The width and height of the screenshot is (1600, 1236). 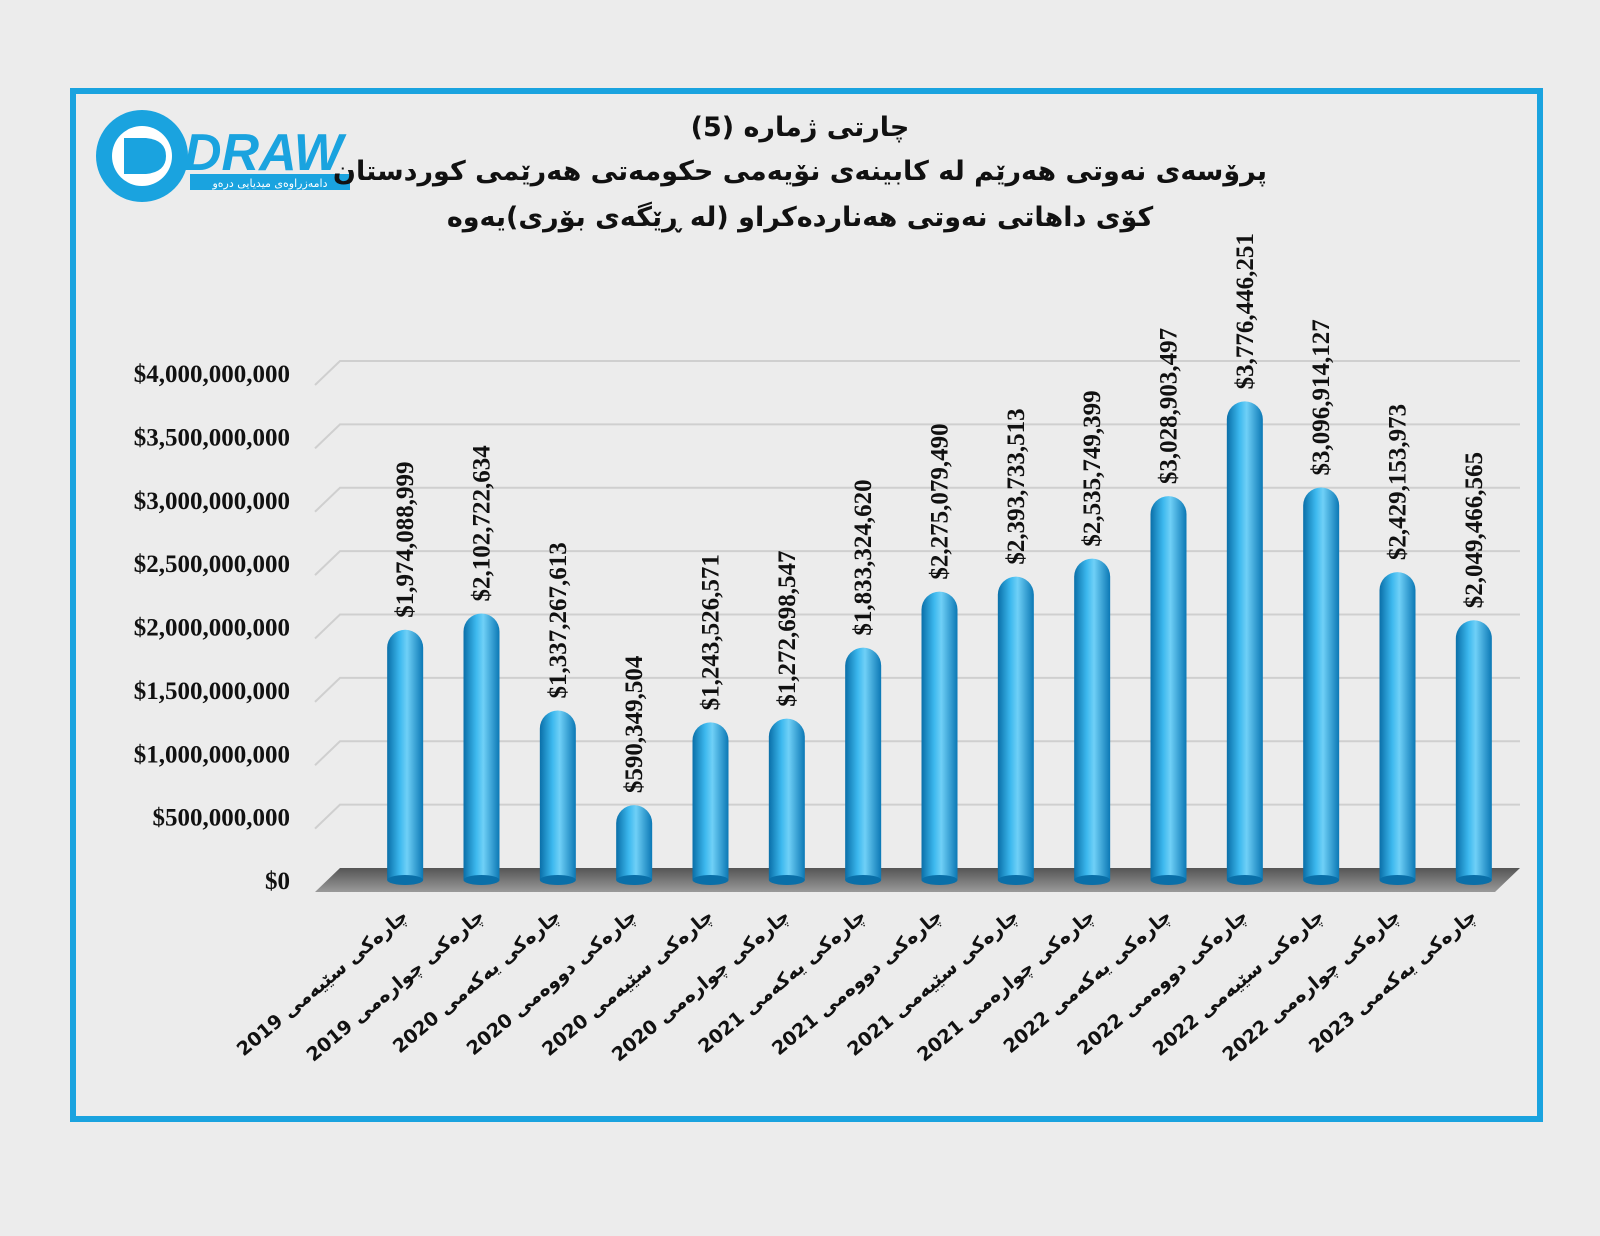 What do you see at coordinates (863, 557) in the screenshot?
I see `data-label: $1,833,324,620` at bounding box center [863, 557].